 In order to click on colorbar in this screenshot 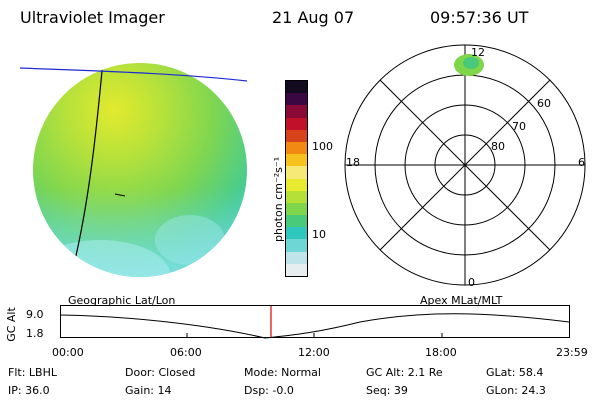, I will do `click(296, 178)`.